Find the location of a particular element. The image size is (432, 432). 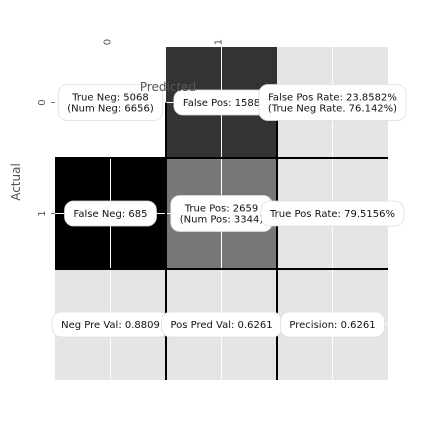

cell-label-2-0: Neg Pre Val: 0.8809 is located at coordinates (110, 324).